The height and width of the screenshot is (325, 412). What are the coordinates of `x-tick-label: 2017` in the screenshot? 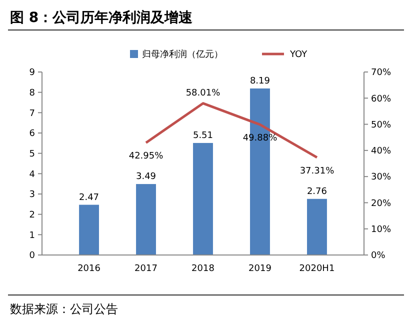 It's located at (146, 269).